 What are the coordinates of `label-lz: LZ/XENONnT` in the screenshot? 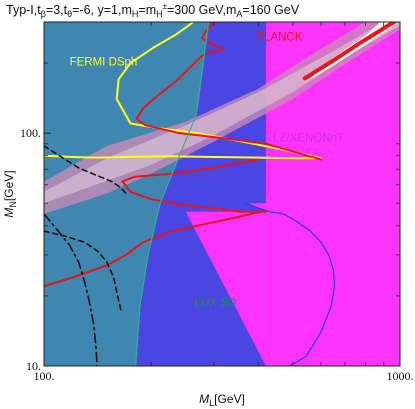 It's located at (308, 139).